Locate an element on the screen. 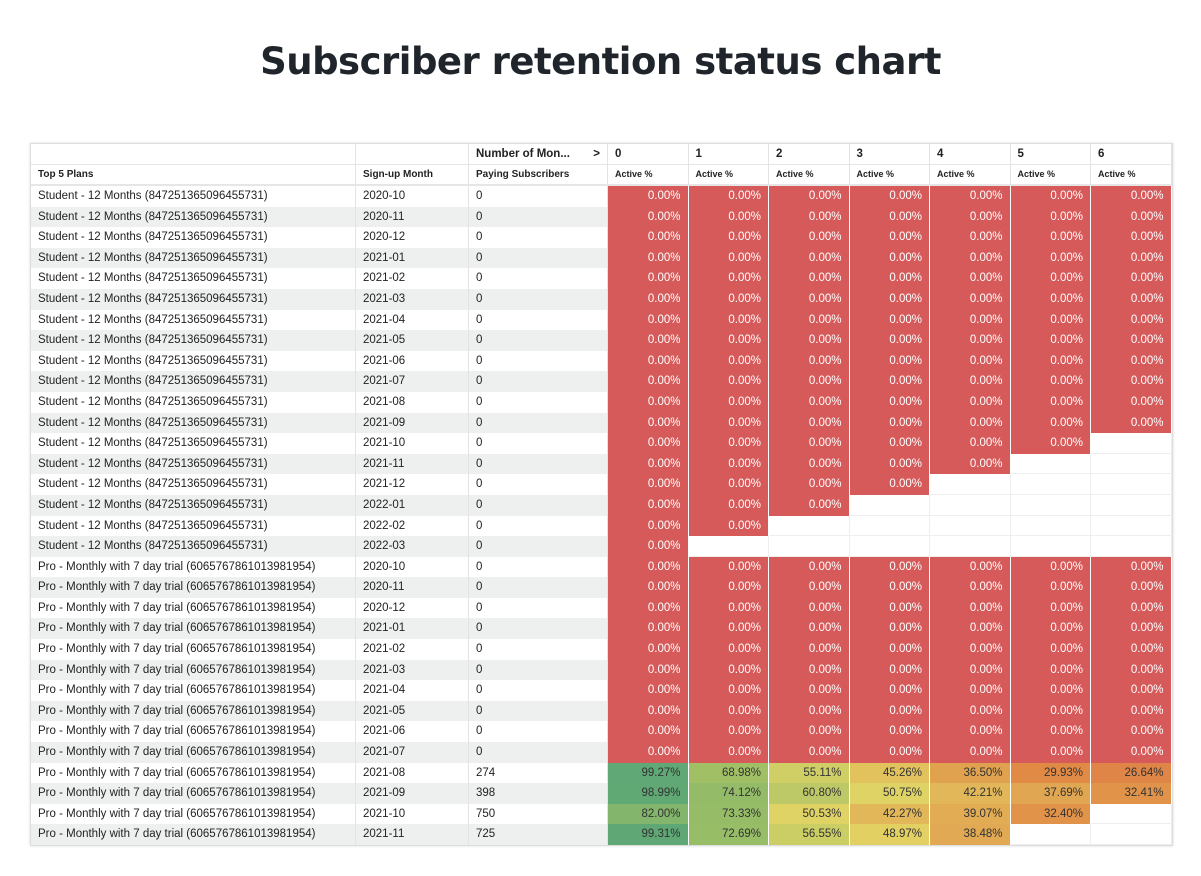 The height and width of the screenshot is (876, 1201). blank-header is located at coordinates (412, 154).